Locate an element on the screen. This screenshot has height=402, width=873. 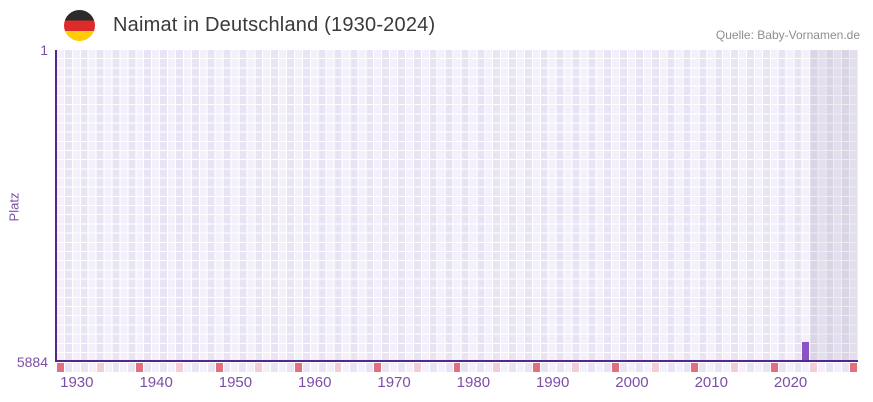
x-axis-labels: 1930 1940 1950 1960 1970 1980 1990 2000 2010 2020 is located at coordinates (457, 385).